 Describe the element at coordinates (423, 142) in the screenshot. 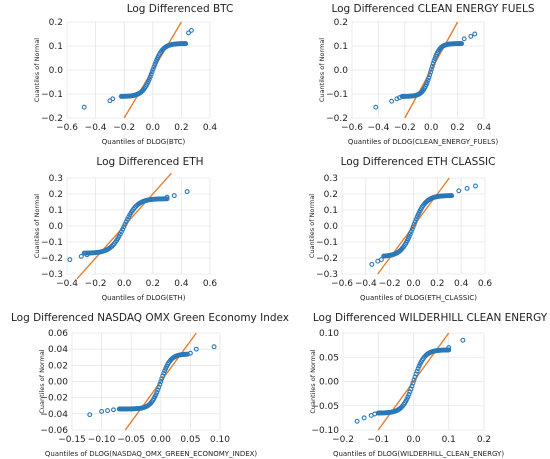

I see `x-axis-label: Quantiles of DLOG(CLEAN_ENERGY_FUELS)` at that location.